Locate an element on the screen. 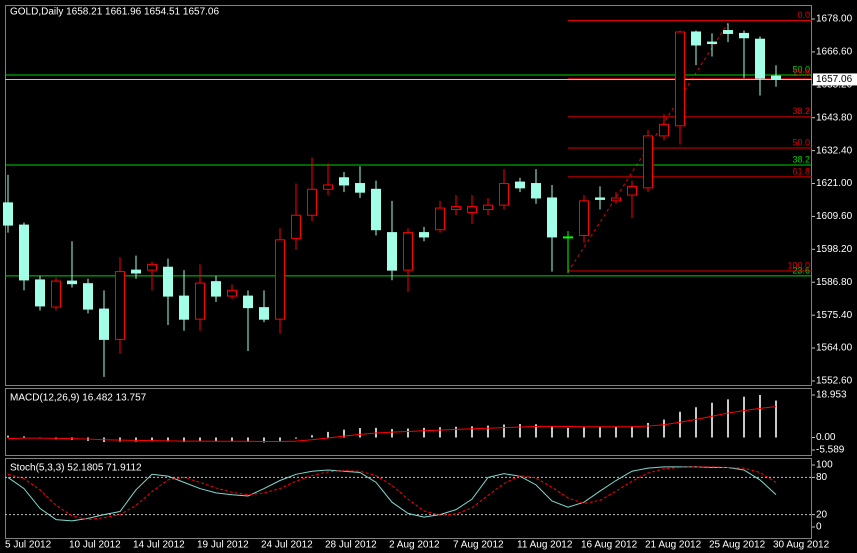 The image size is (857, 553). y-tick-label: 1552.60 is located at coordinates (834, 381).